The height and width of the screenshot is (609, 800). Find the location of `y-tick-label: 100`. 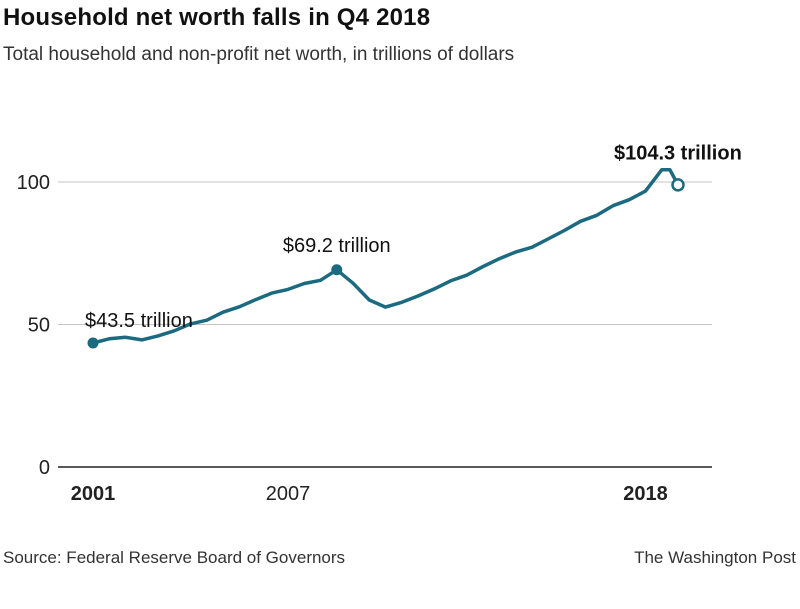

y-tick-label: 100 is located at coordinates (33, 183).